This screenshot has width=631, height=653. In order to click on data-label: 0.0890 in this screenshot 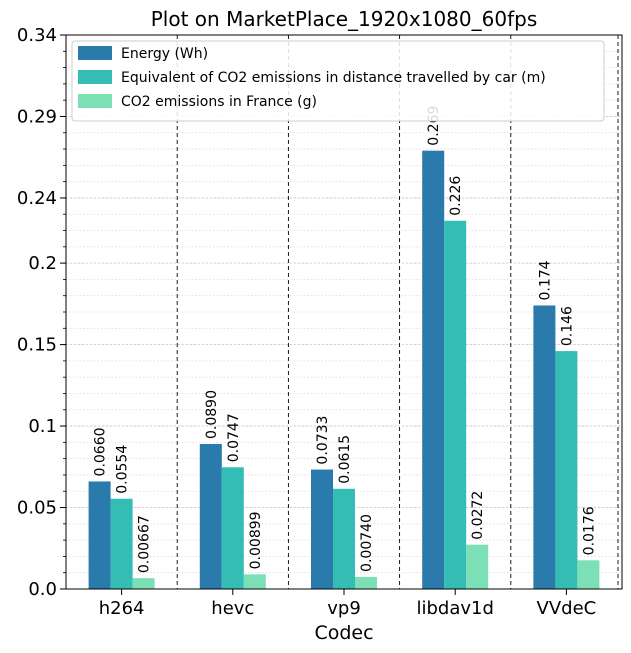, I will do `click(212, 414)`.